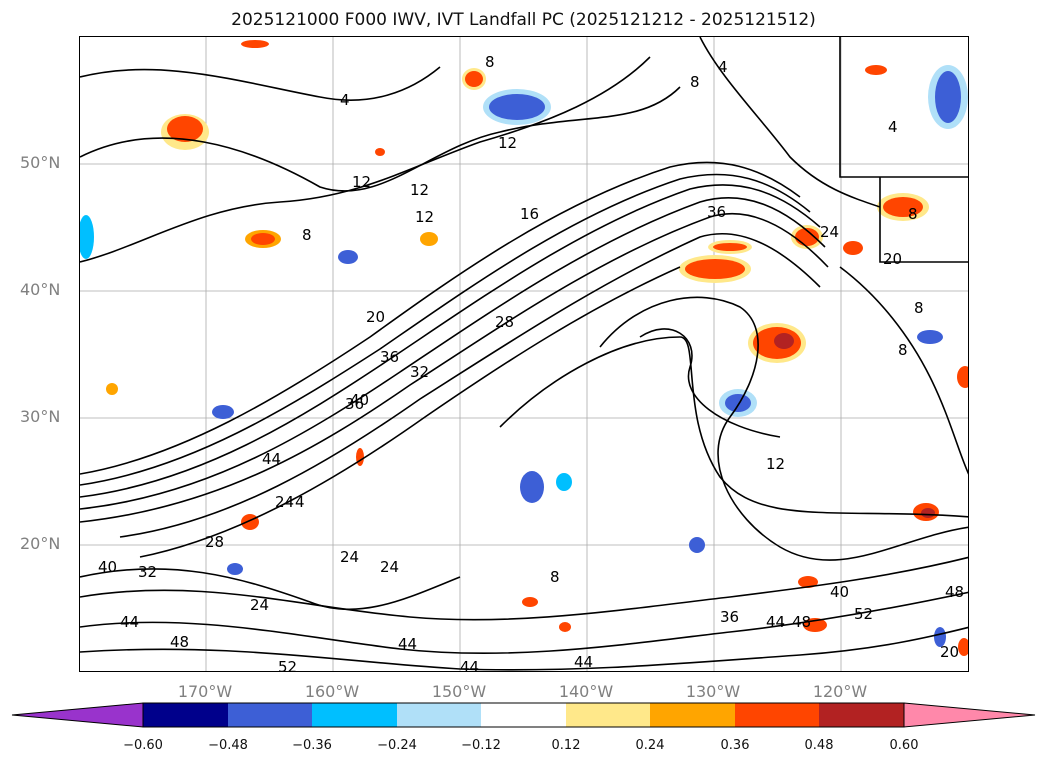 The height and width of the screenshot is (765, 1047). Describe the element at coordinates (840, 691) in the screenshot. I see `lon-label-120w: 120°W` at that location.